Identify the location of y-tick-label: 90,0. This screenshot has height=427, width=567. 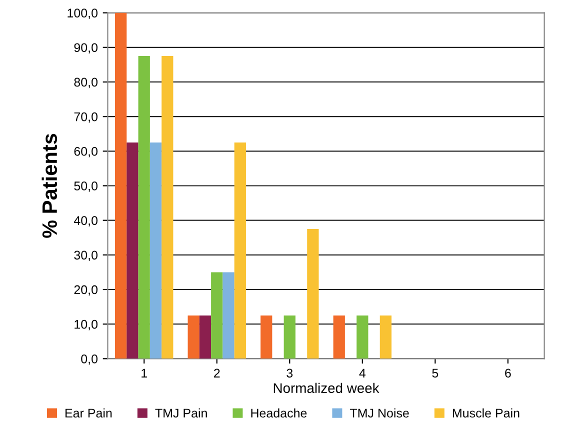
(86, 48).